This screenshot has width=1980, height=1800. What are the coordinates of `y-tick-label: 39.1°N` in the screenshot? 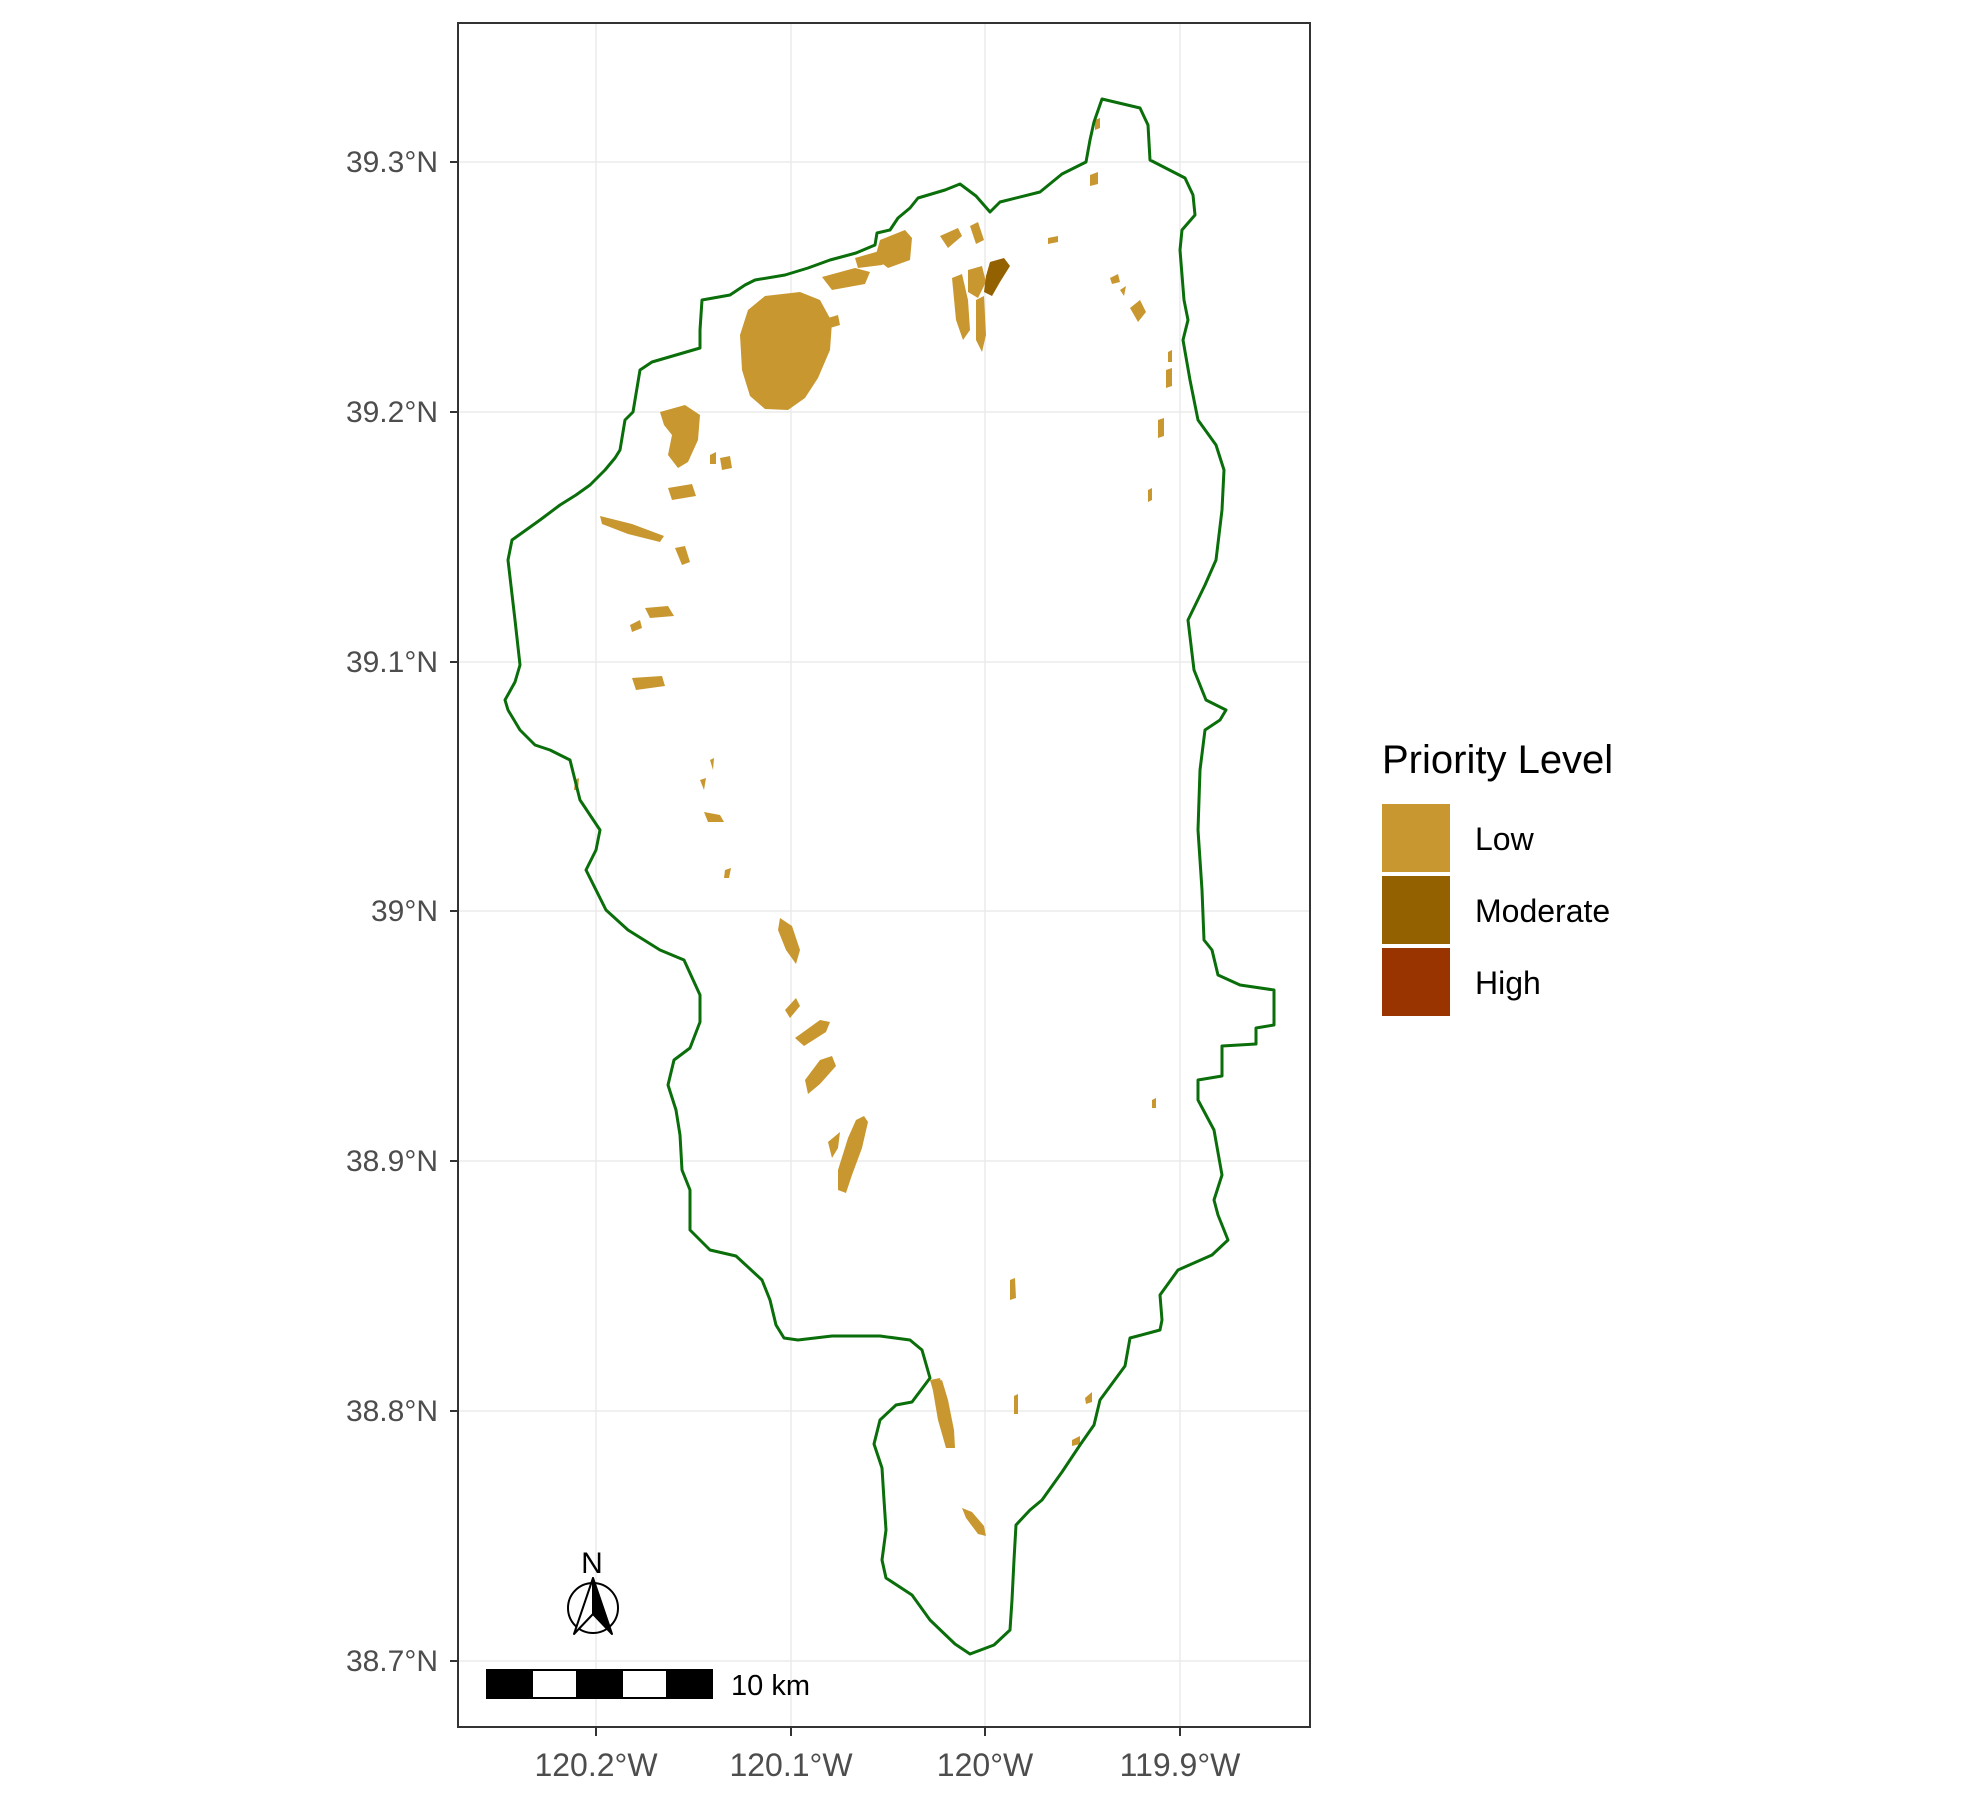 It's located at (392, 662).